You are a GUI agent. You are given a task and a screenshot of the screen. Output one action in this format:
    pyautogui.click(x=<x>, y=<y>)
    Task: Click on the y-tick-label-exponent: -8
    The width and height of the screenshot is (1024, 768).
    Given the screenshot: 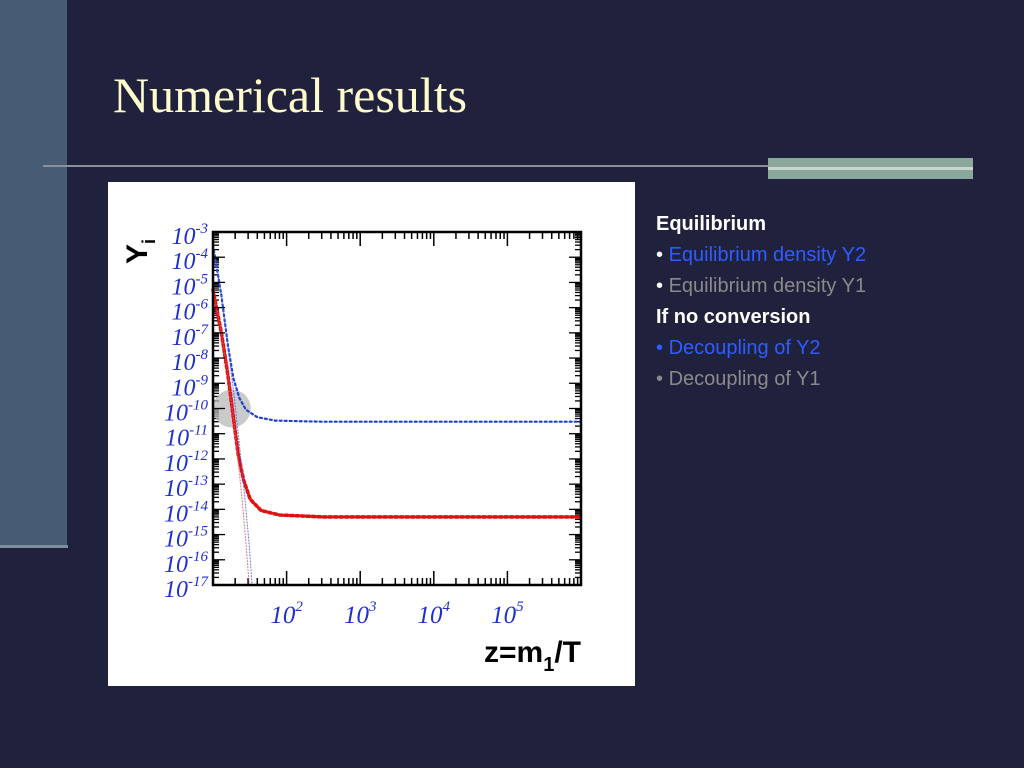 What is the action you would take?
    pyautogui.click(x=202, y=355)
    